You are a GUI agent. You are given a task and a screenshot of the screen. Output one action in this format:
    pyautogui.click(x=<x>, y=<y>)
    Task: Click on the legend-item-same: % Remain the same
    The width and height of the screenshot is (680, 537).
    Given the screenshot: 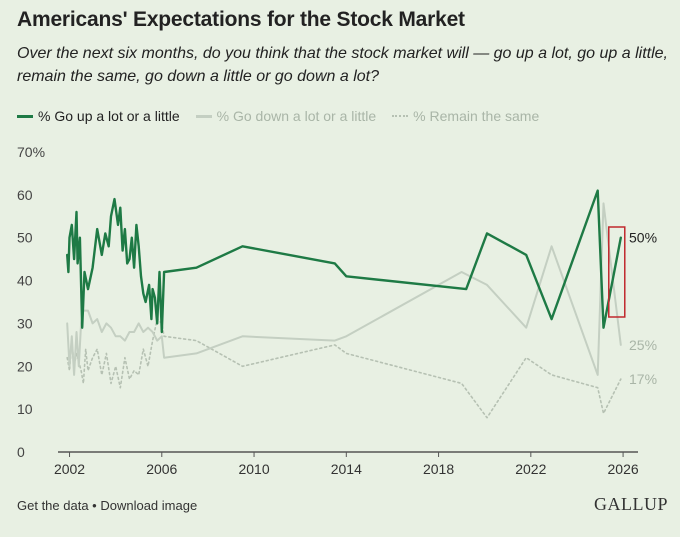 What is the action you would take?
    pyautogui.click(x=465, y=116)
    